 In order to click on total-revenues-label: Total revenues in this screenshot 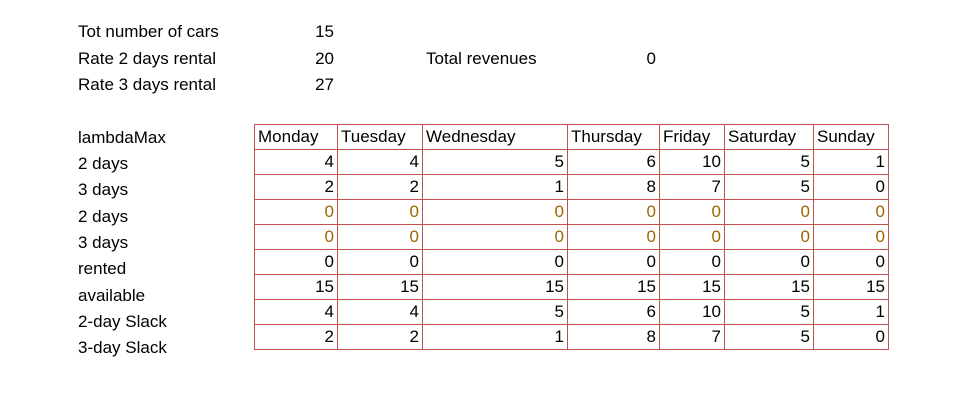, I will do `click(481, 58)`.